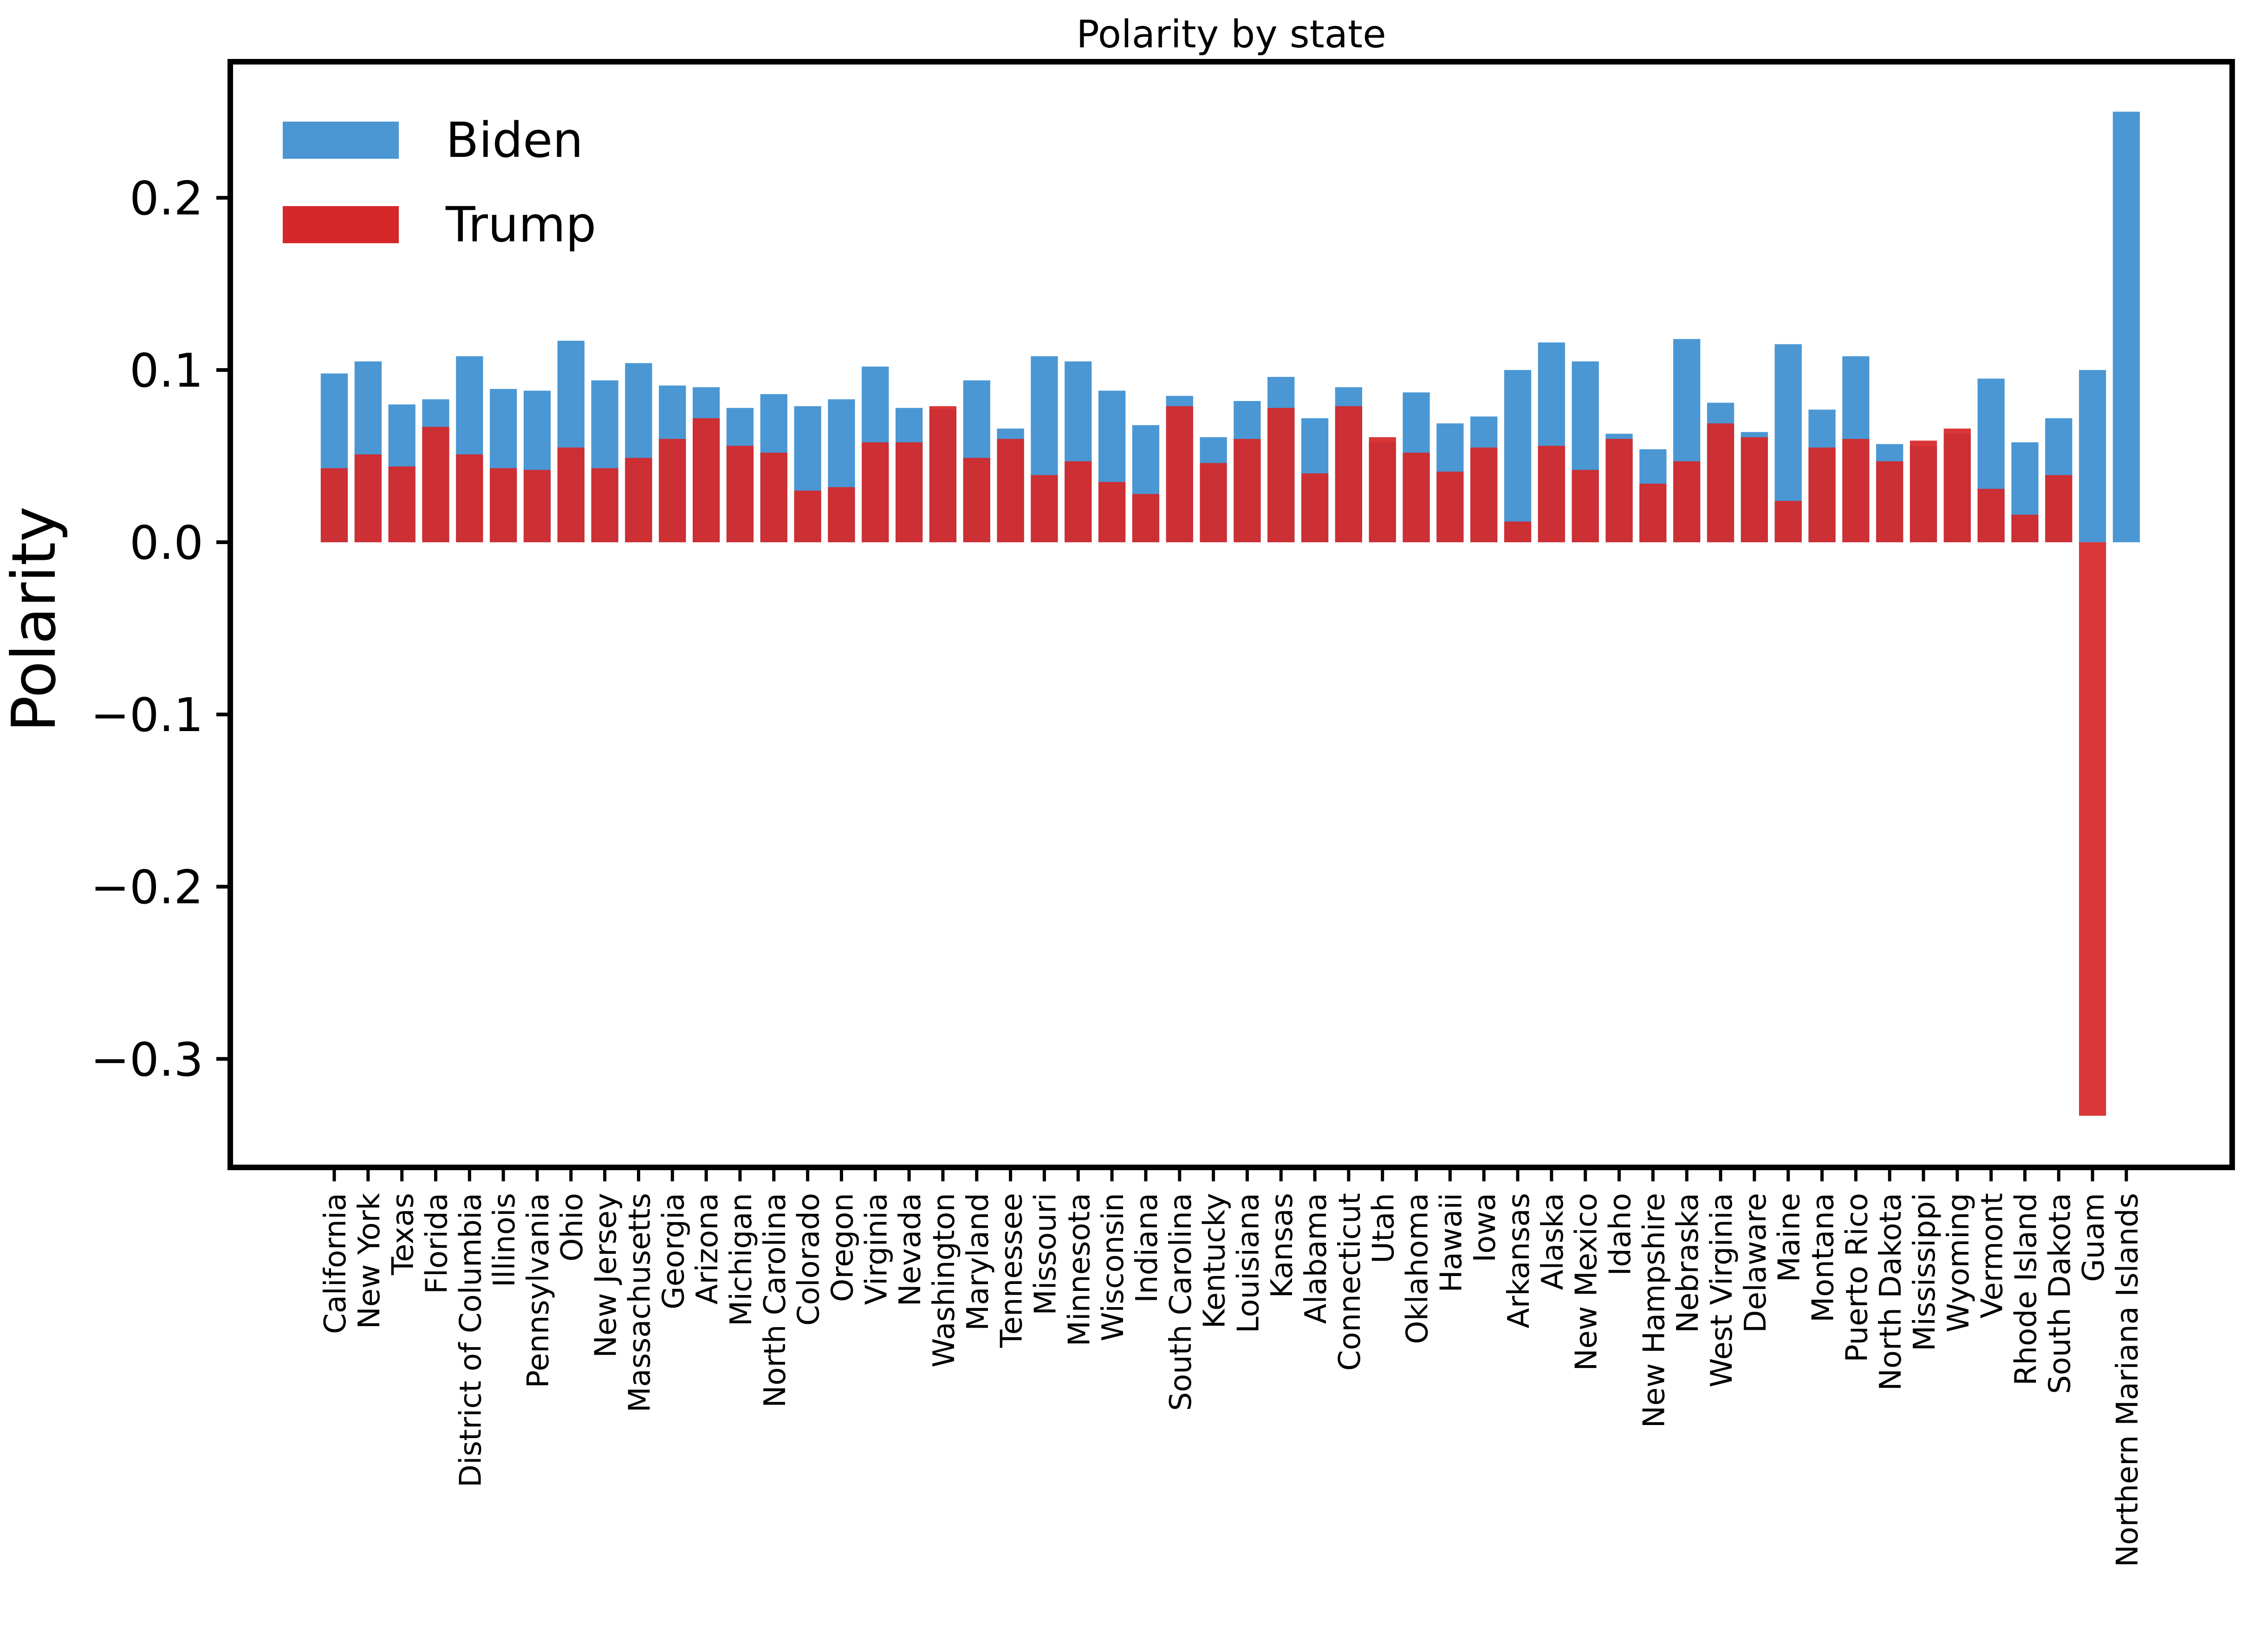 The image size is (2241, 1652). Describe the element at coordinates (1519, 1260) in the screenshot. I see `x-tick-label: Arkansas` at that location.